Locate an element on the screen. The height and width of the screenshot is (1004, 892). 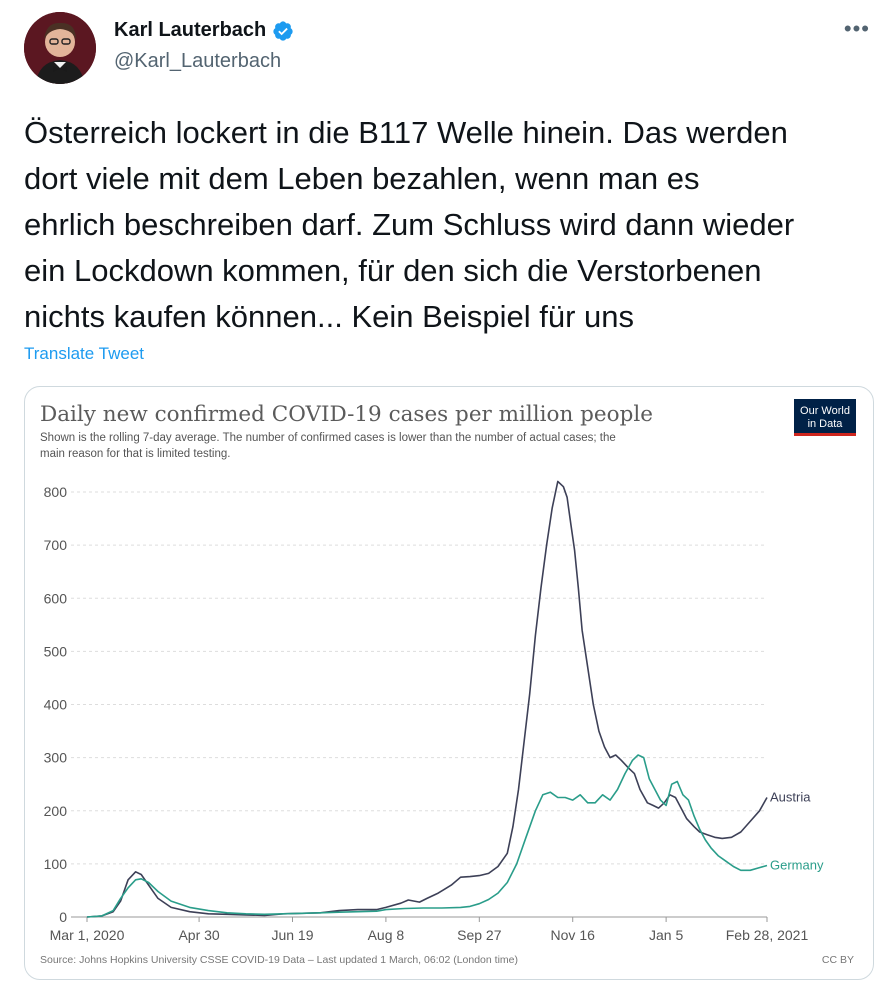
more-options-icon: ••• is located at coordinates (856, 28).